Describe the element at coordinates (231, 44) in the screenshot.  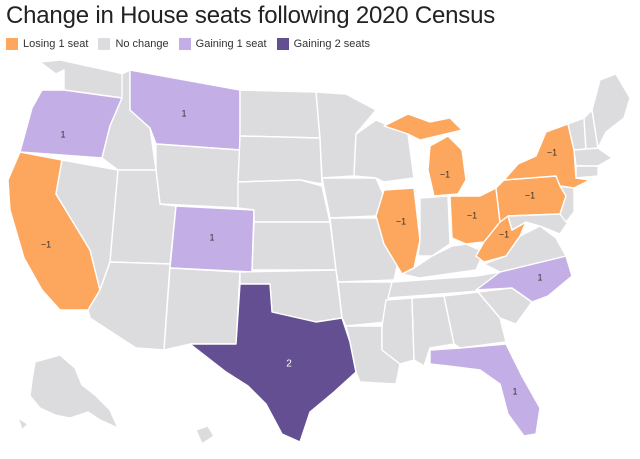
I see `legend-label-gaining-1: Gaining 1 seat` at that location.